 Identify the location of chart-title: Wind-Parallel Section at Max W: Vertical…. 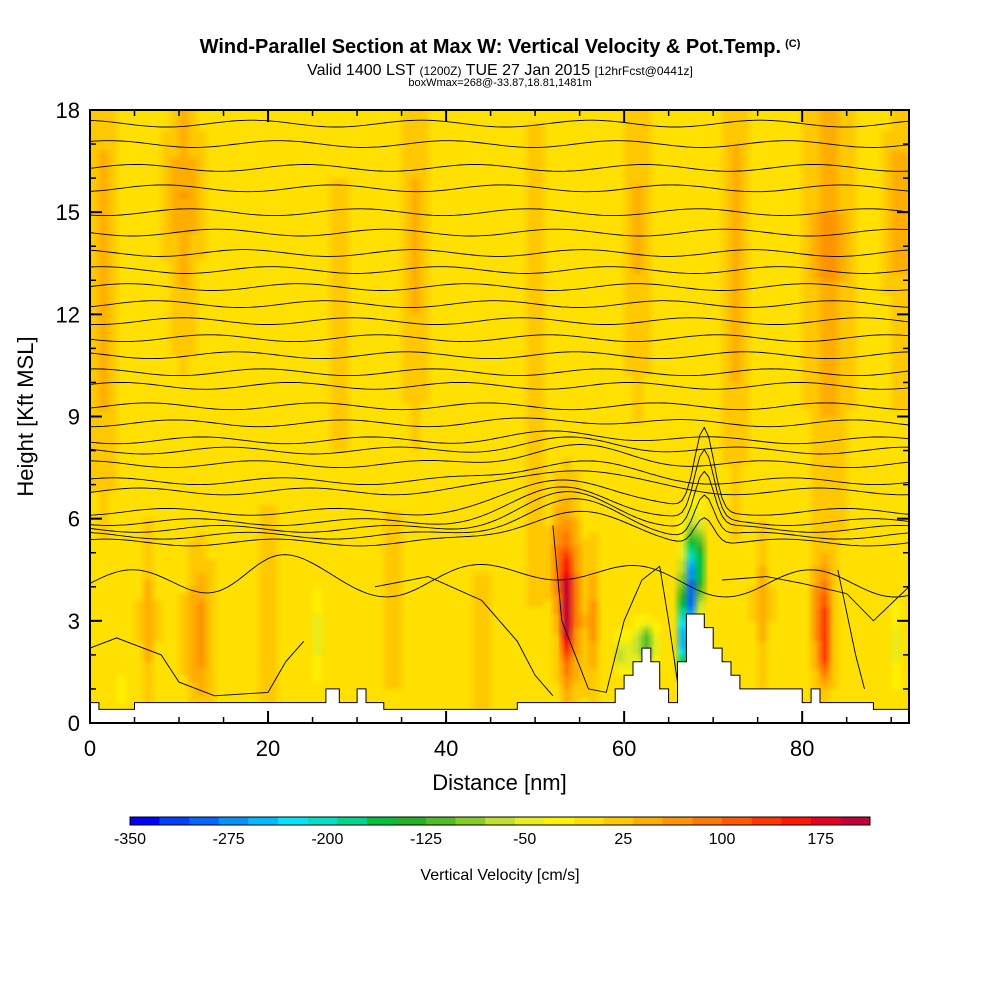
(500, 47).